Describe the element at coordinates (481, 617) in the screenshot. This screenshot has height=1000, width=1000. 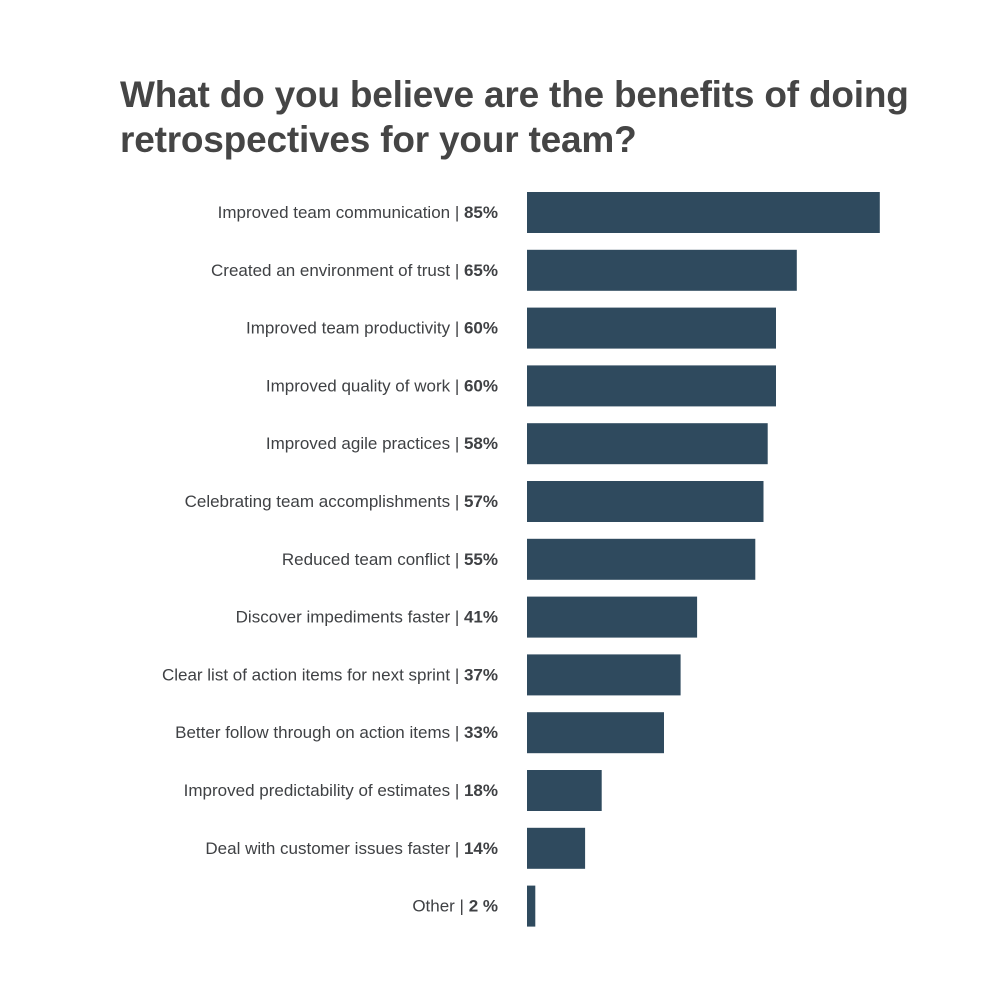
I see `value-label: 41%` at that location.